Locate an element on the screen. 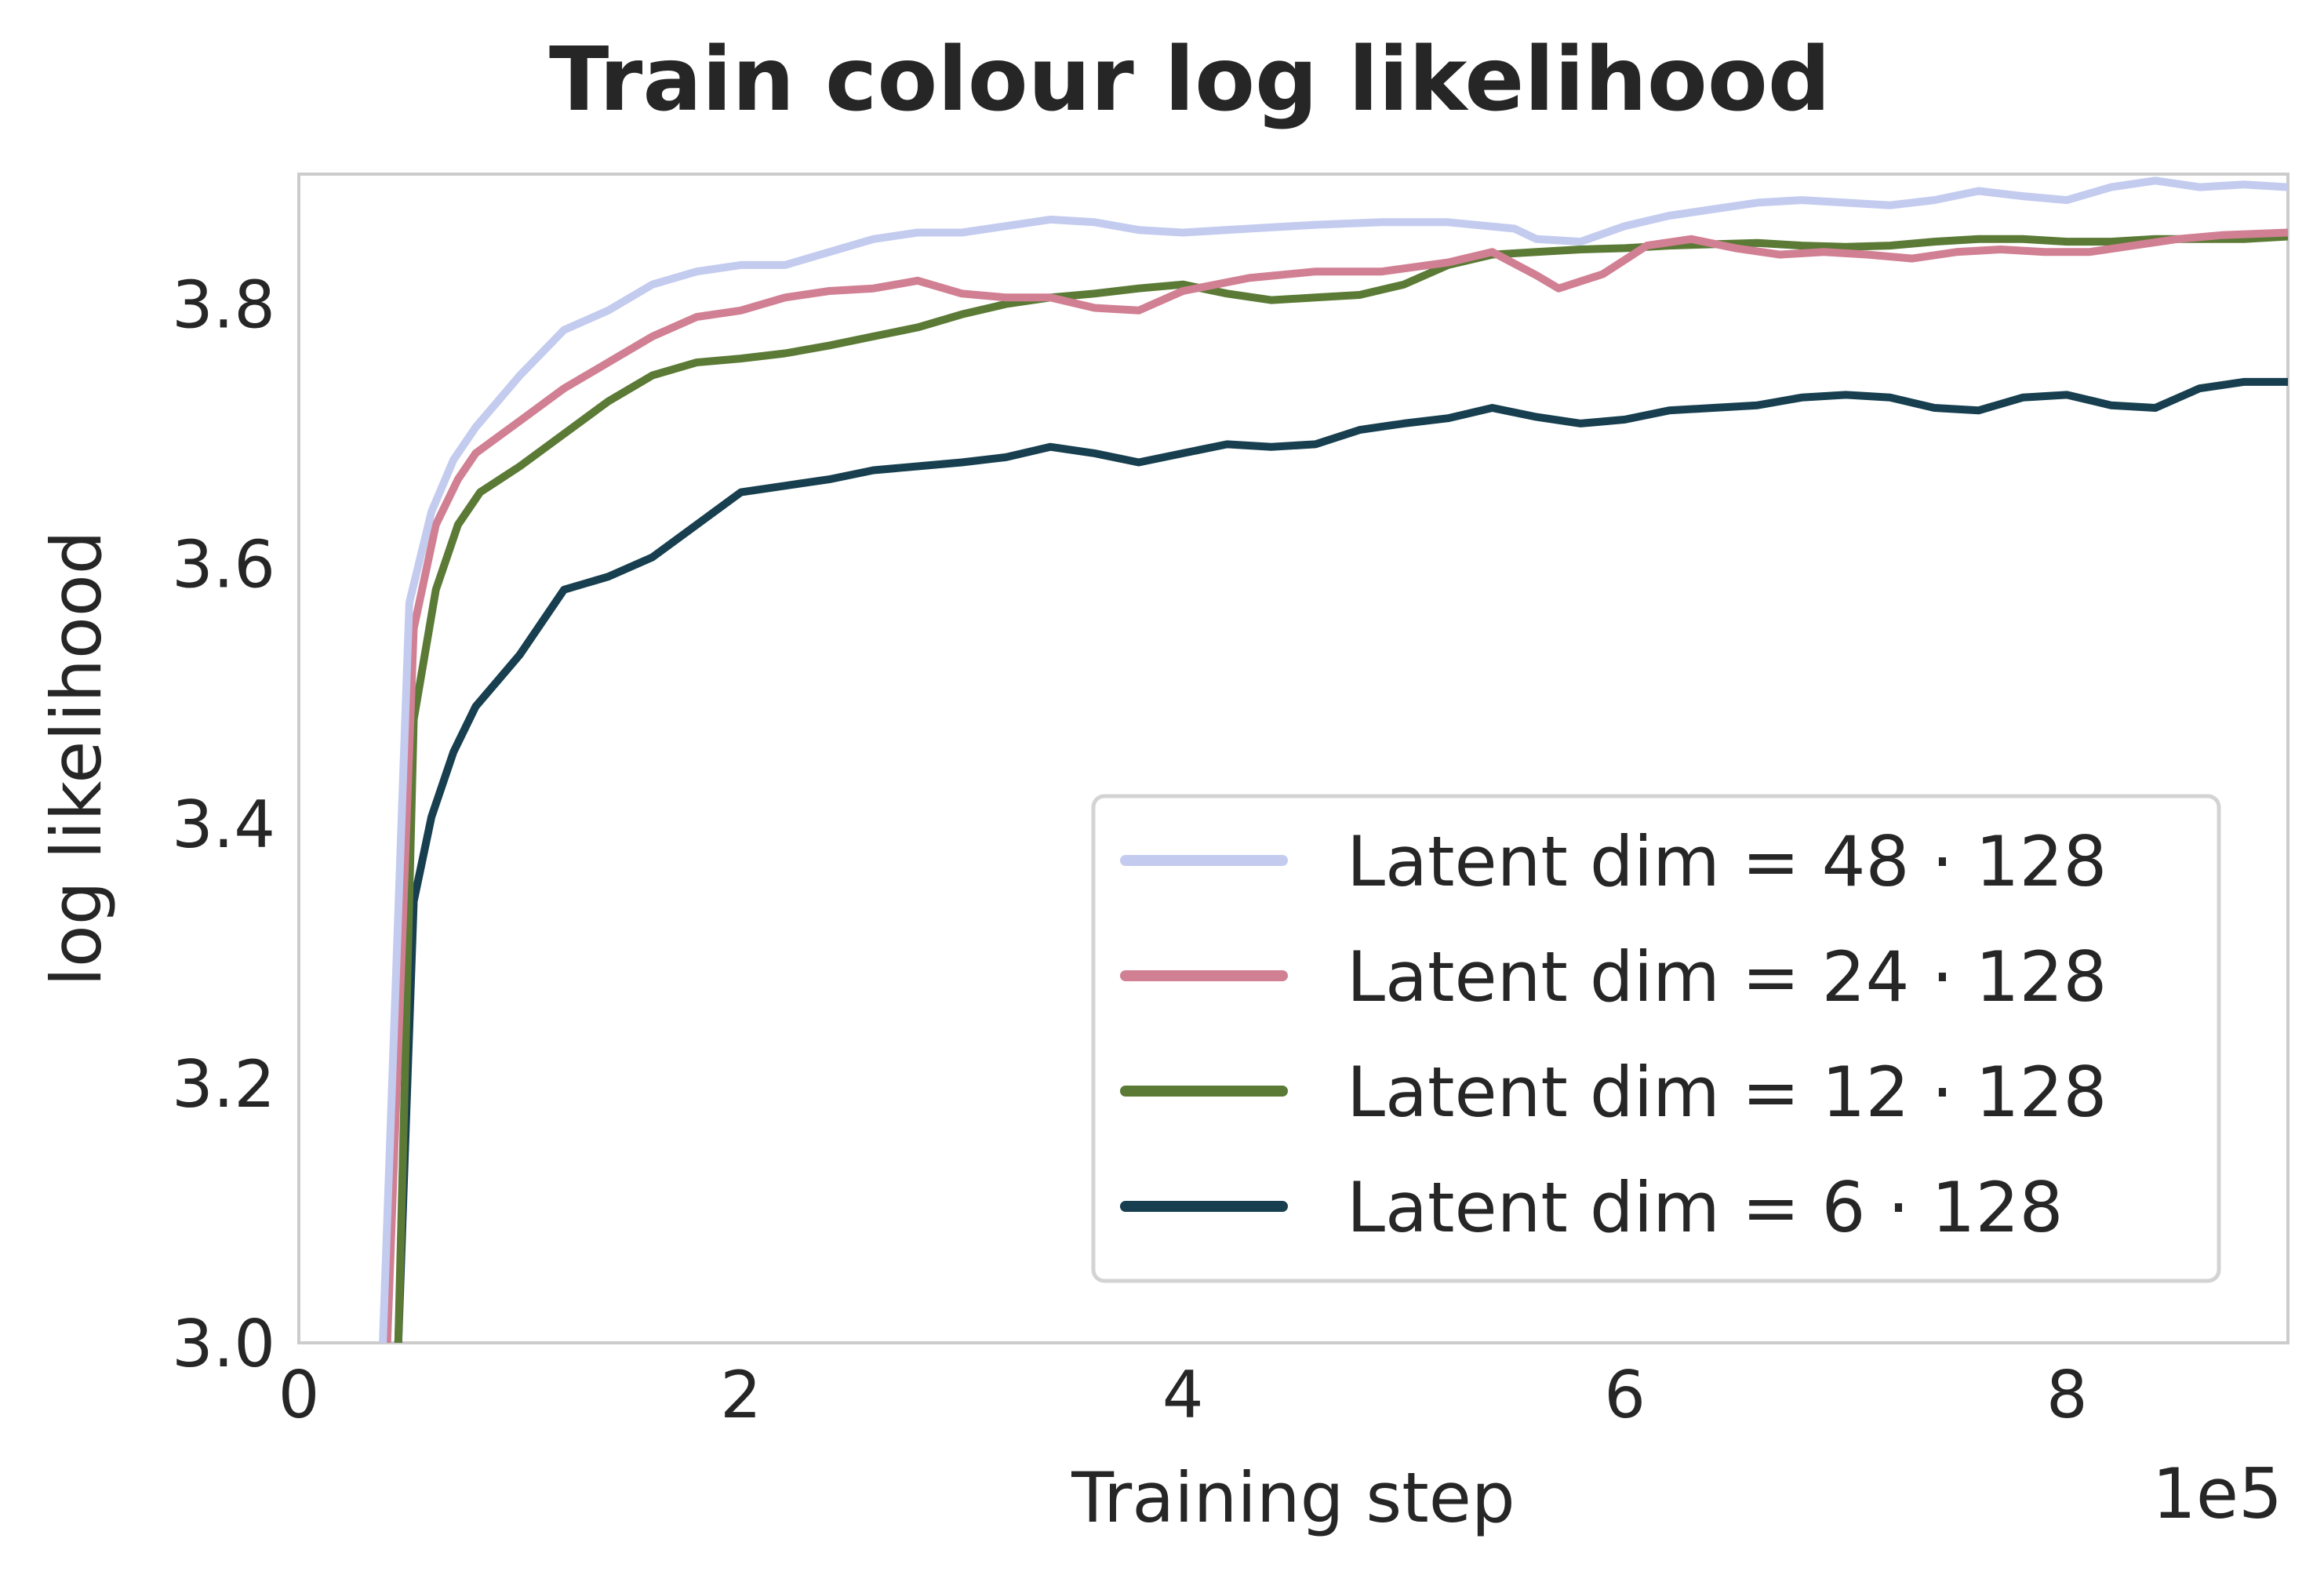  y-tick-label: 3.8 is located at coordinates (223, 305).